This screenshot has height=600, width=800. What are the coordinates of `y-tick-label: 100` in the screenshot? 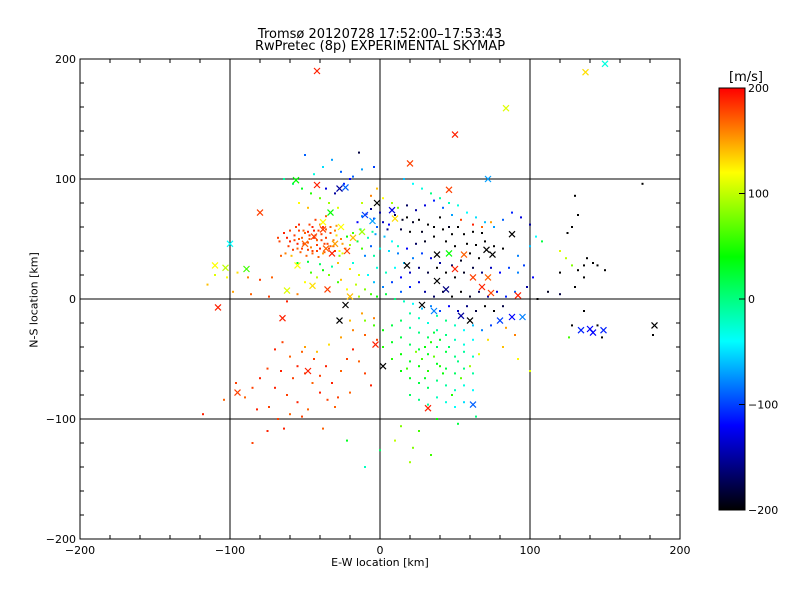 It's located at (65, 179).